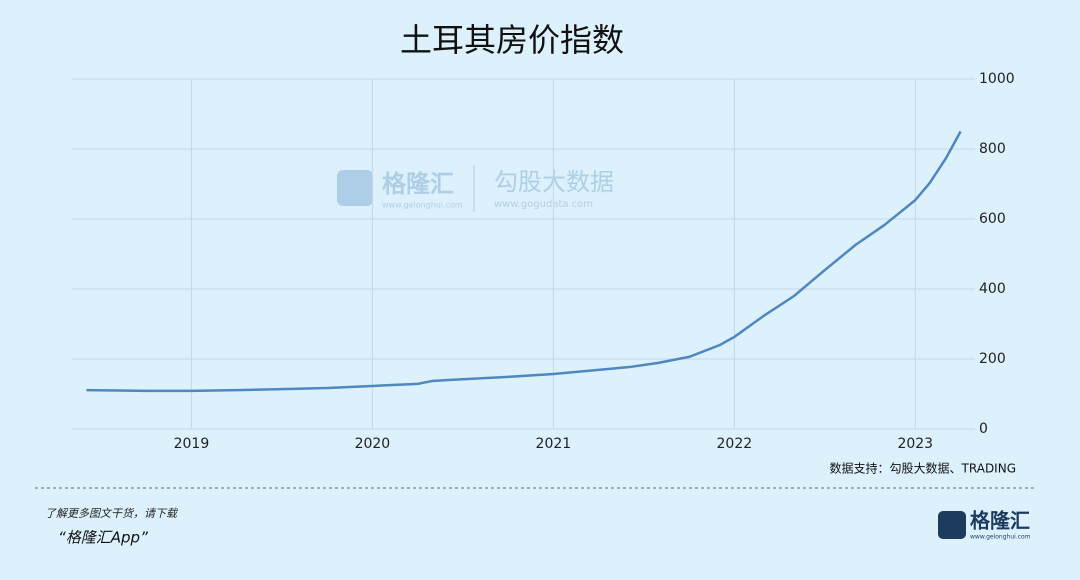 The image size is (1080, 580). Describe the element at coordinates (952, 525) in the screenshot. I see `footer-logo-mark` at that location.